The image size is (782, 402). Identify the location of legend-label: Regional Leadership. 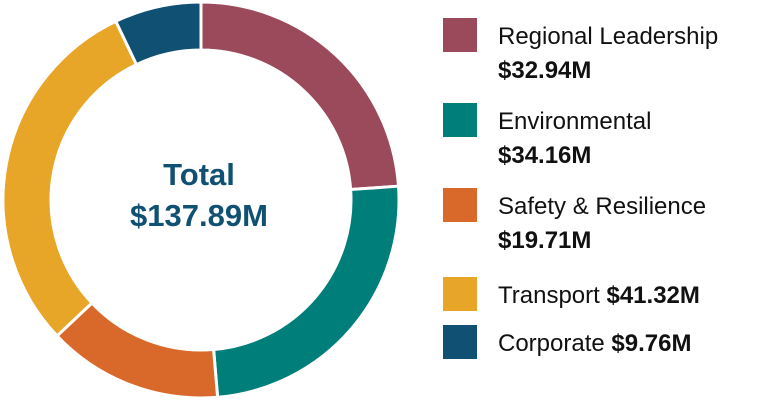
(608, 36).